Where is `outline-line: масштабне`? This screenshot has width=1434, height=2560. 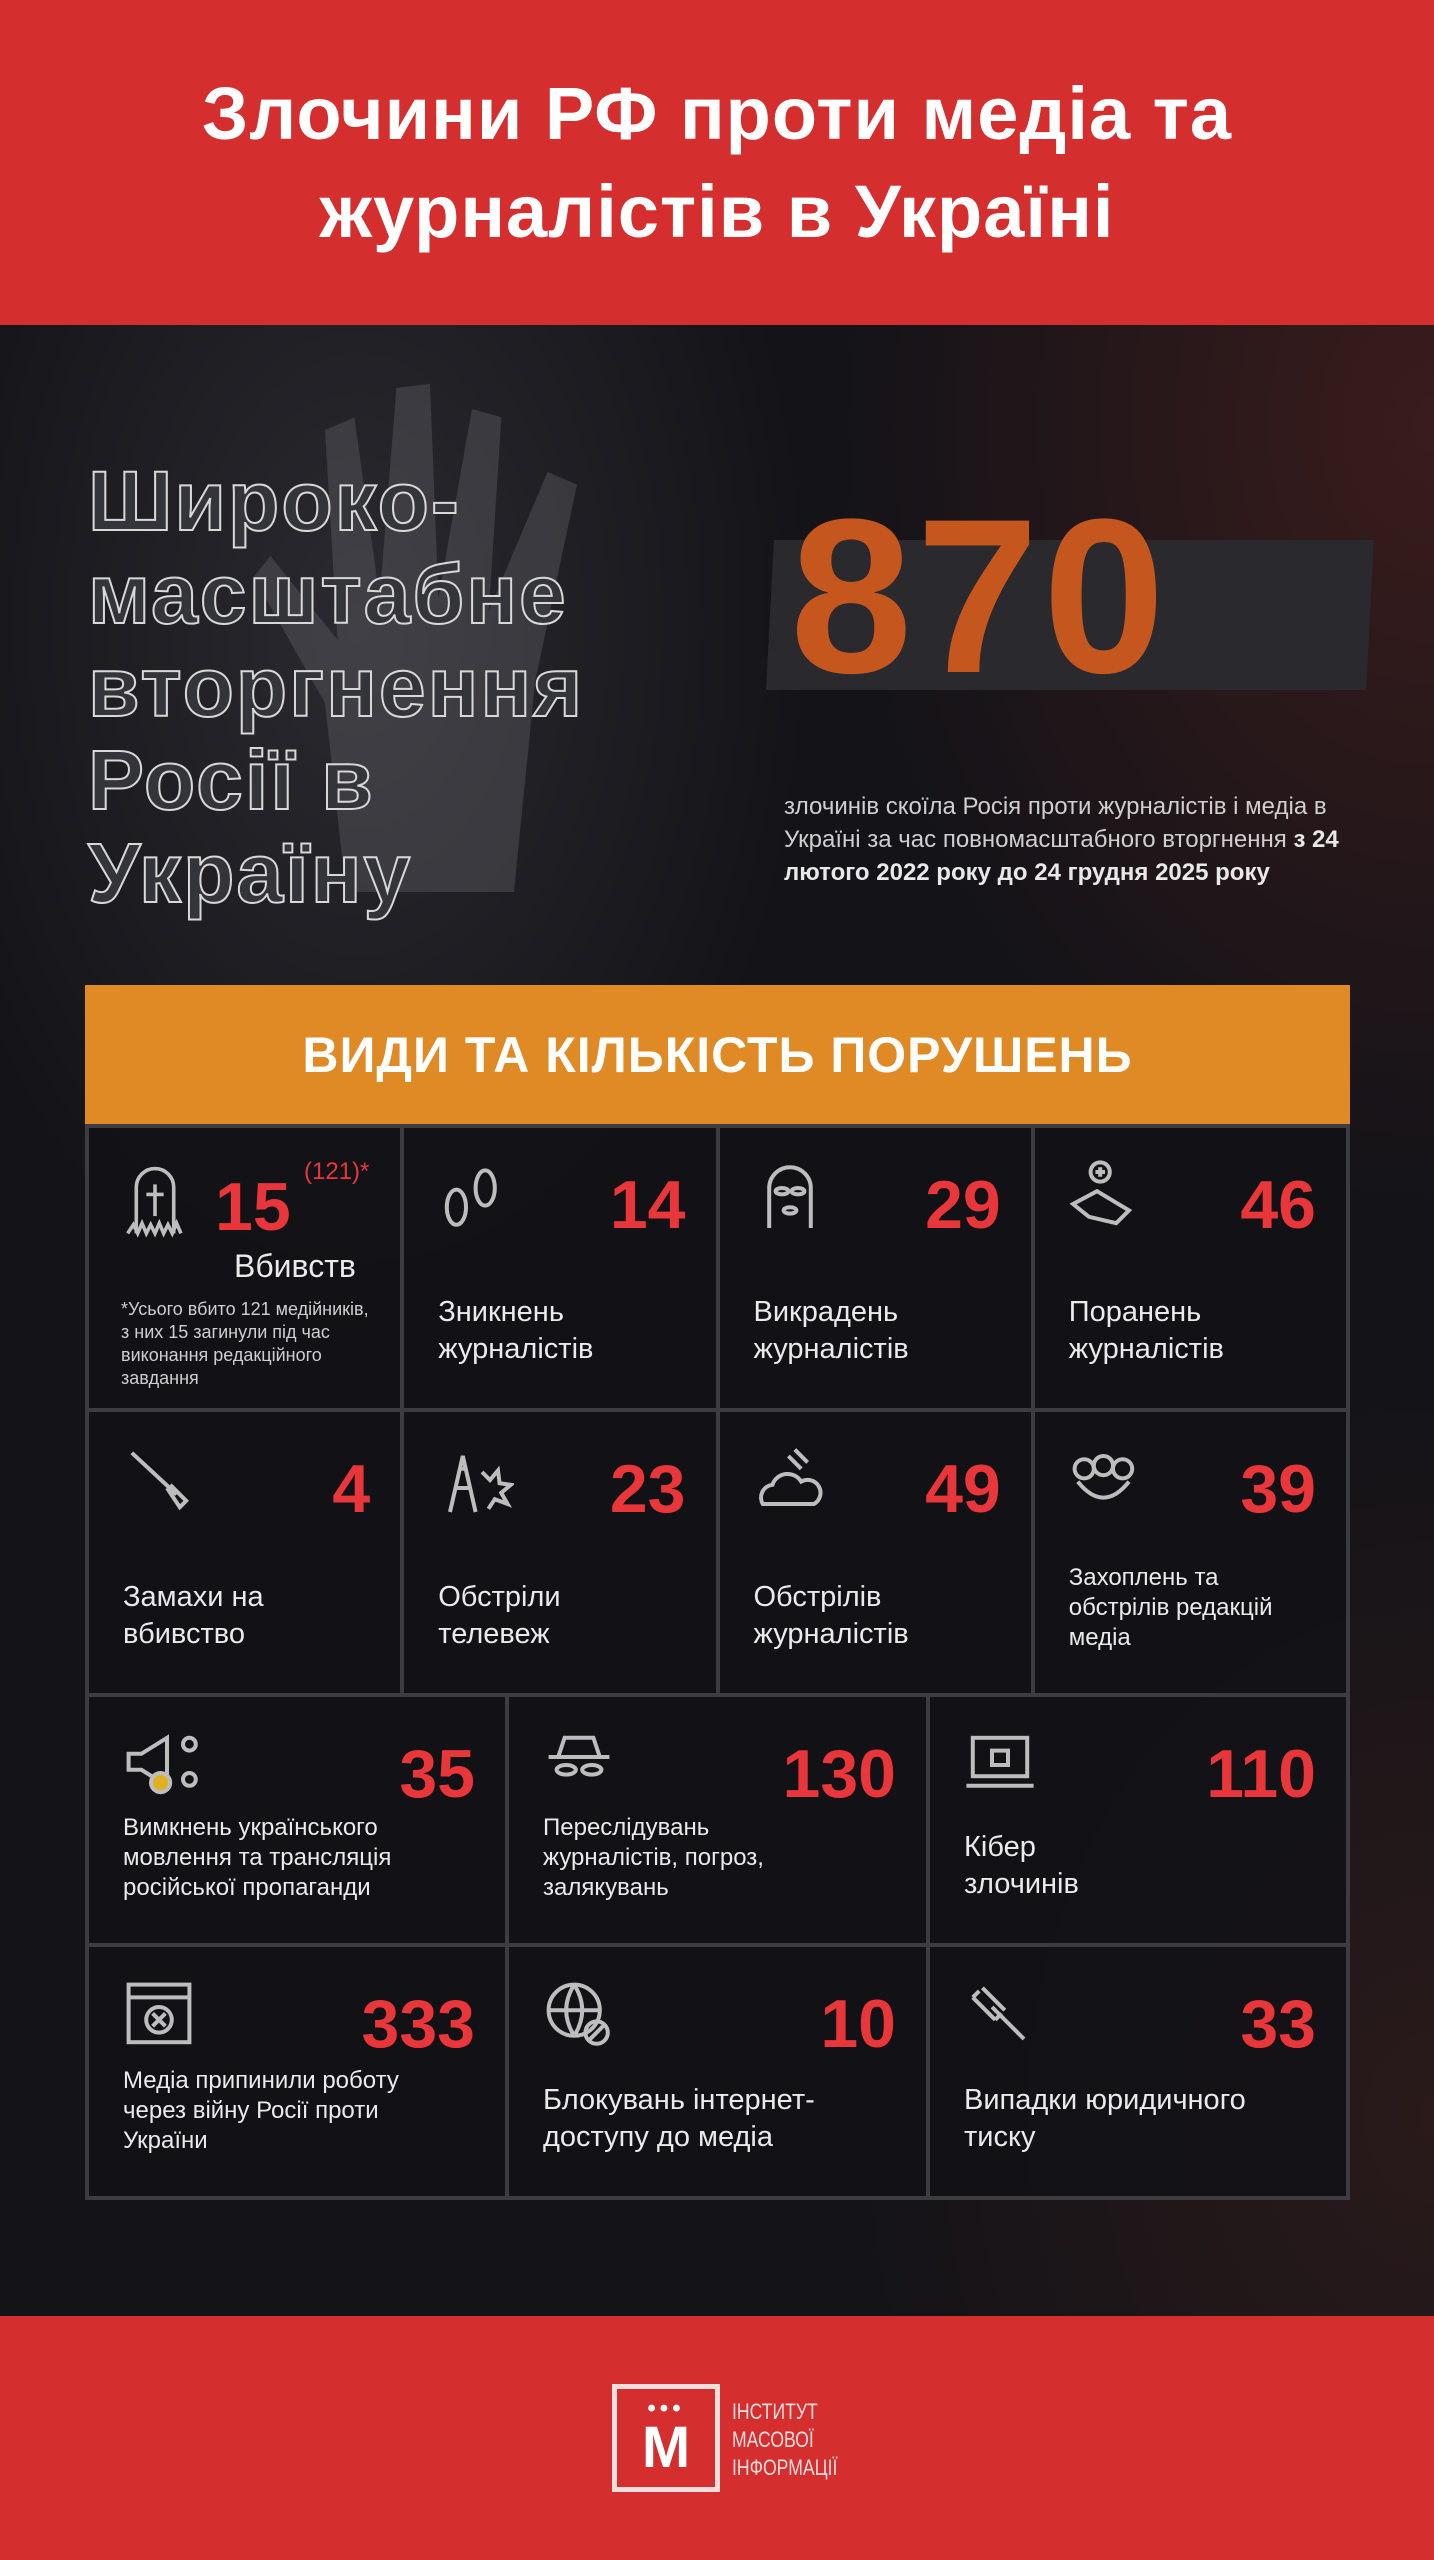 outline-line: масштабне is located at coordinates (327, 594).